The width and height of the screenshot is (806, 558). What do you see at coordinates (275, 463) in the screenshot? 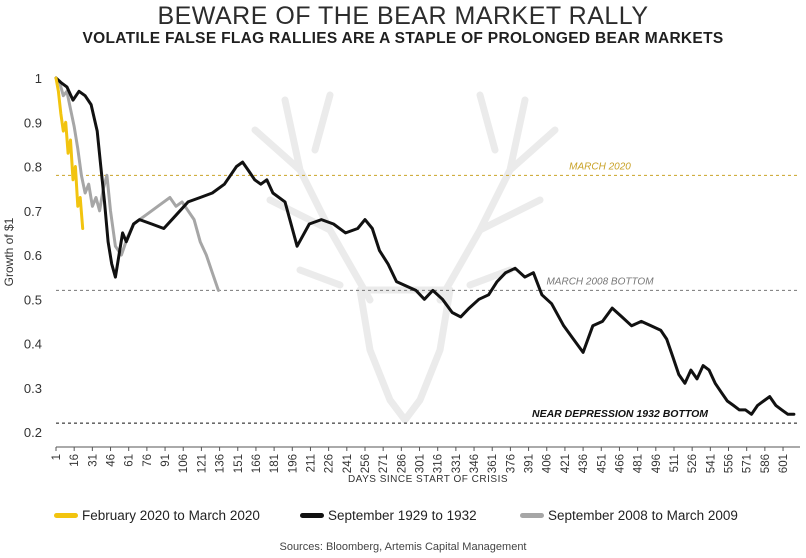
I see `x-tick-label: 181` at bounding box center [275, 463].